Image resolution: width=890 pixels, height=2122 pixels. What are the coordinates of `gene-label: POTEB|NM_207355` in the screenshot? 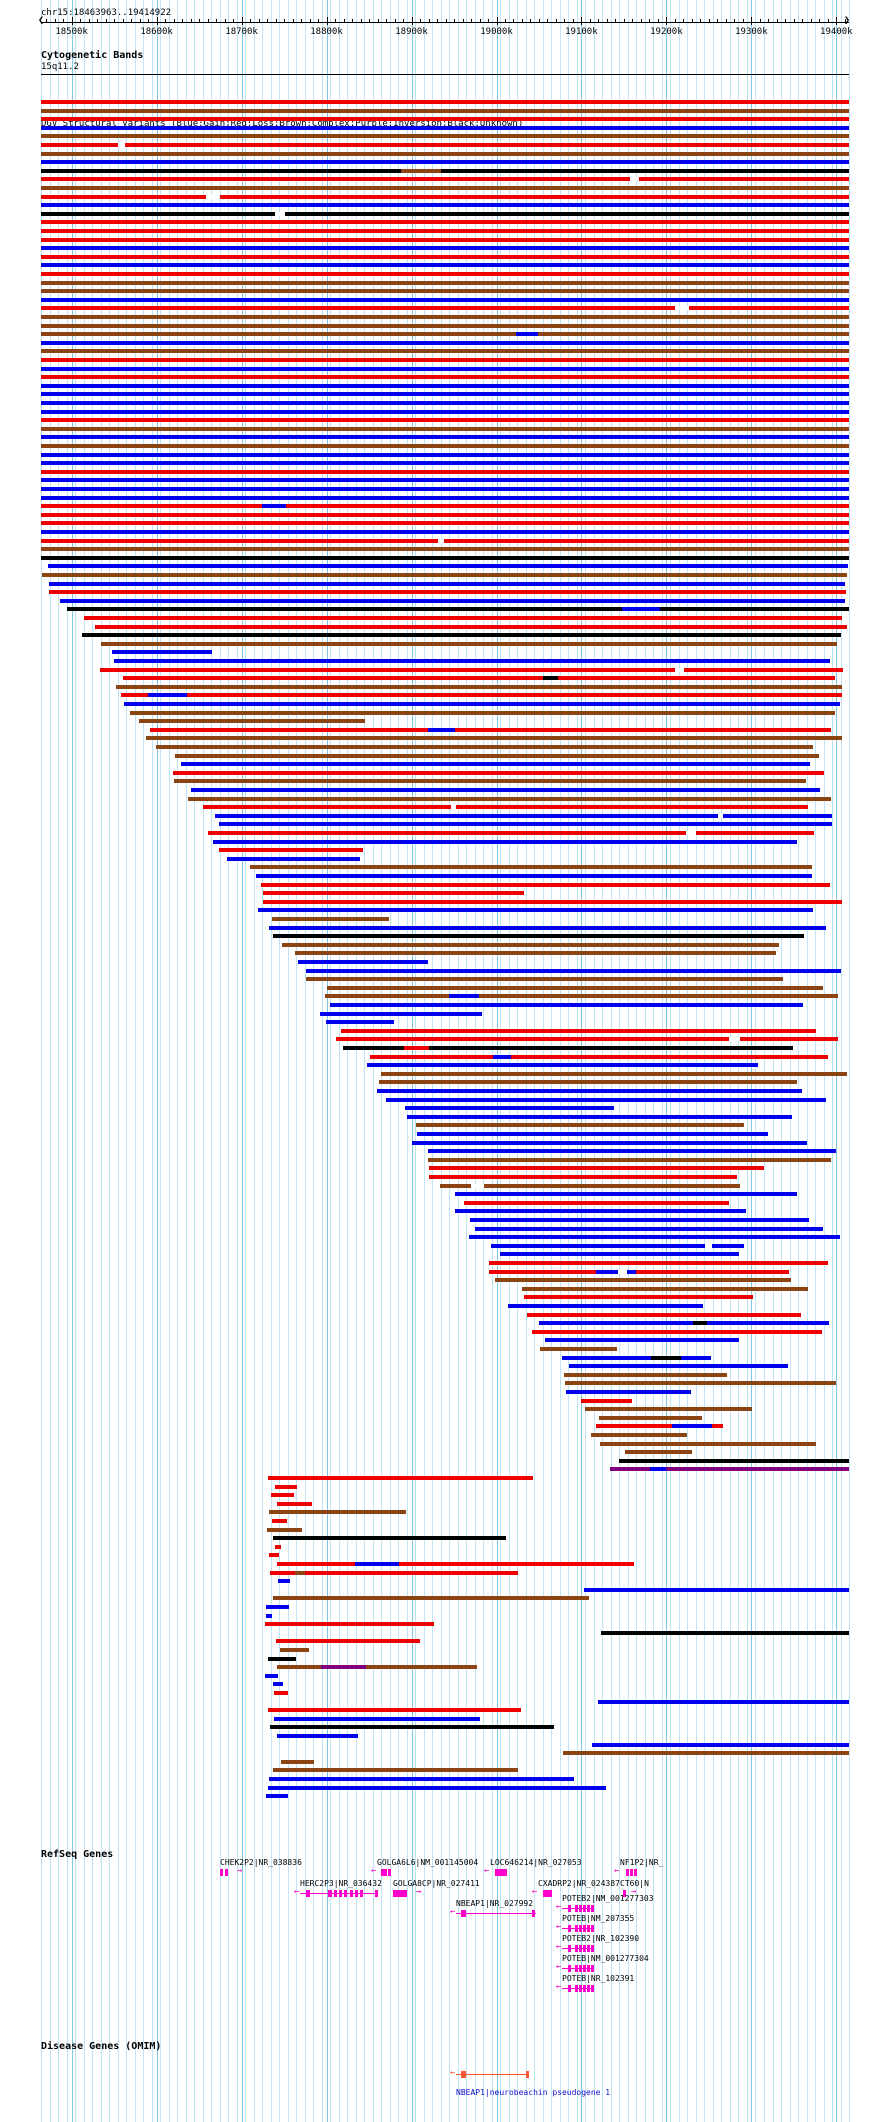 It's located at (598, 1918).